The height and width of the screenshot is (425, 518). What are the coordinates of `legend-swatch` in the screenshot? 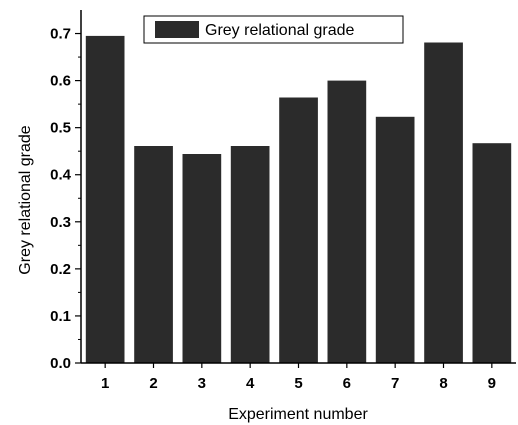 It's located at (177, 29).